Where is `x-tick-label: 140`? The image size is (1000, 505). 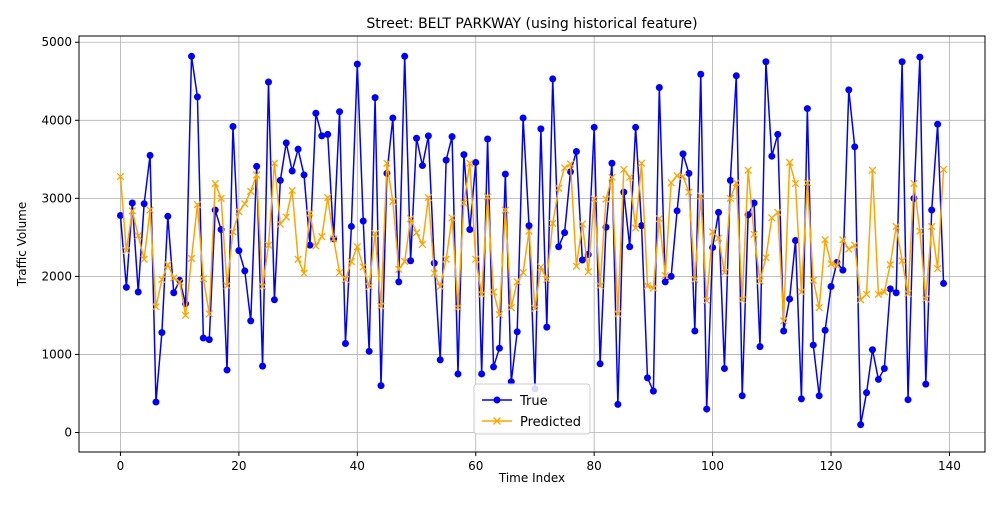
x-tick-label: 140 is located at coordinates (949, 466).